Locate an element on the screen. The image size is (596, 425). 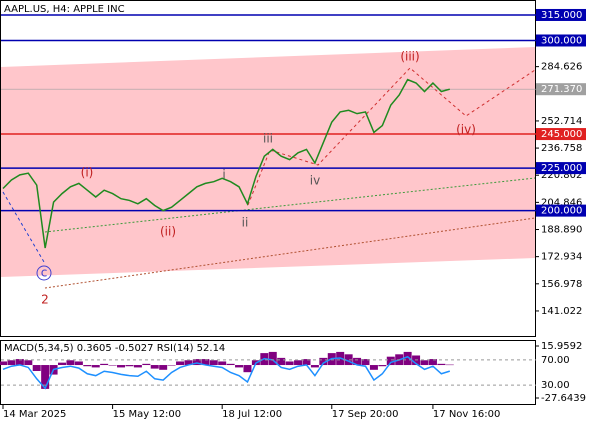
y-tick-label: 220.802 is located at coordinates (561, 175).